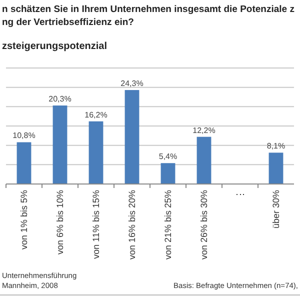  I want to click on chart-subtitle: zsteigerungspotenzial, so click(55, 46).